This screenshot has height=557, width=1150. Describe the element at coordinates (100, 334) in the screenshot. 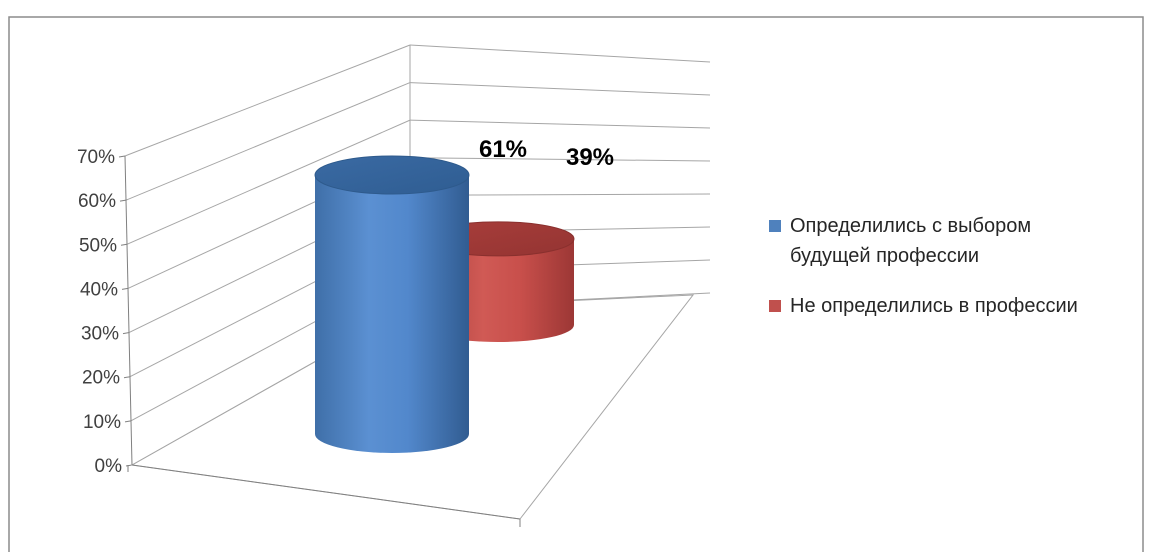

I see `y-tick-label: 30%` at that location.